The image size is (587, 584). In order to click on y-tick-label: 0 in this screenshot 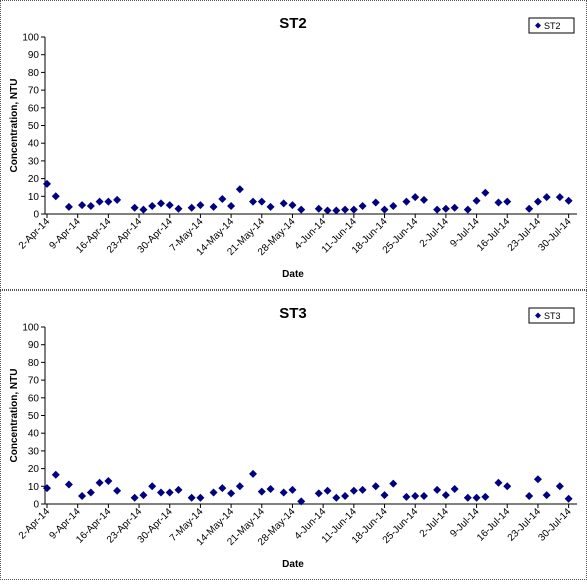, I will do `click(36, 215)`.